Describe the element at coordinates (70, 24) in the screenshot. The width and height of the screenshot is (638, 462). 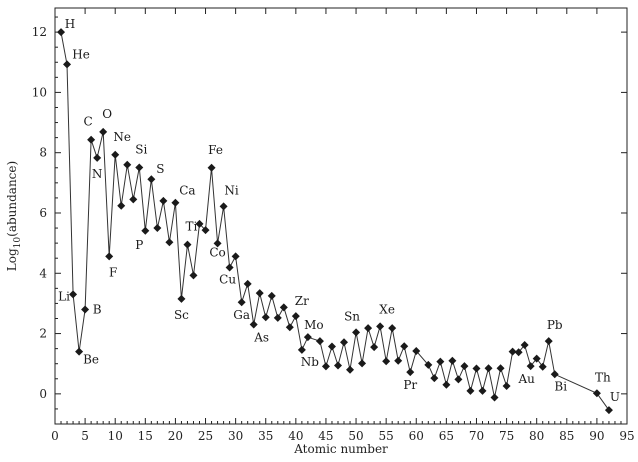
I see `element-label: H` at that location.